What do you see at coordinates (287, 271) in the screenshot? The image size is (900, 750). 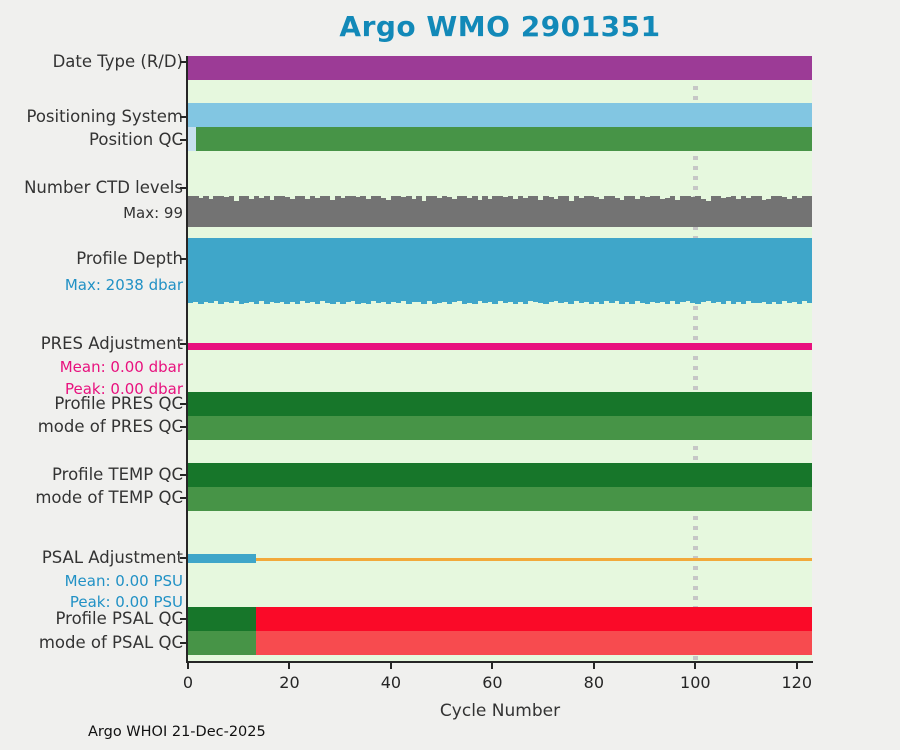 I see `bar-profile-depth-cycle19` at bounding box center [287, 271].